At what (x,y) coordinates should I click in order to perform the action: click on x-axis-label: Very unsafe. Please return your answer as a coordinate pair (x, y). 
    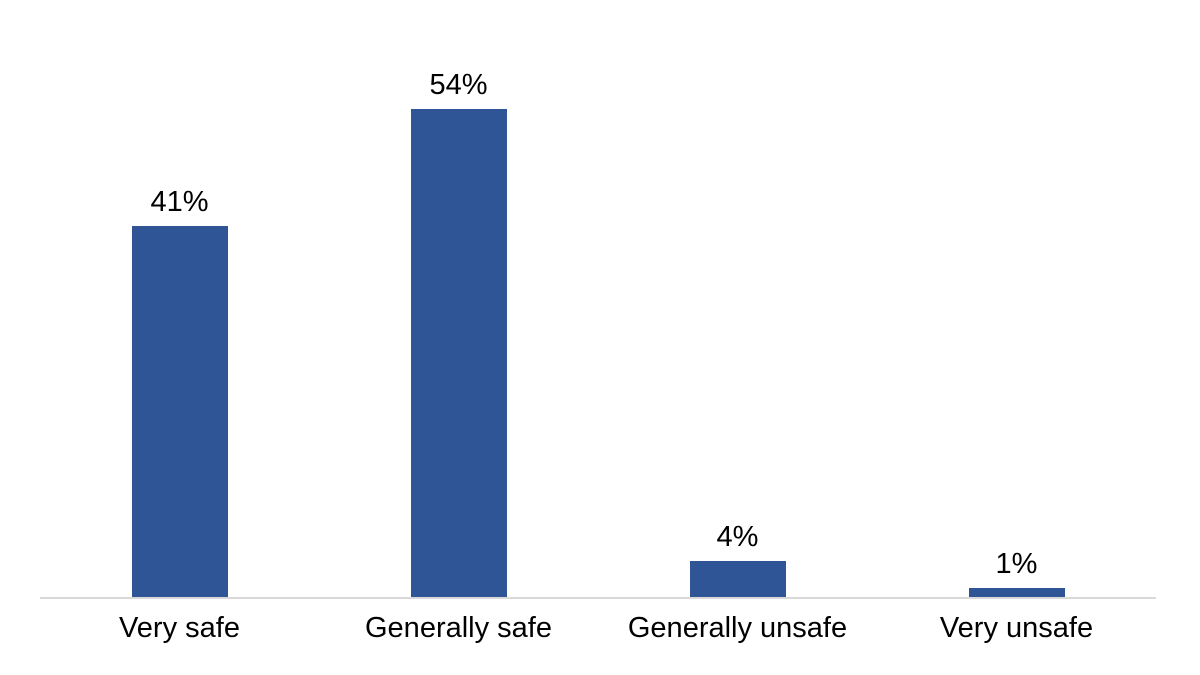
    Looking at the image, I should click on (1016, 628).